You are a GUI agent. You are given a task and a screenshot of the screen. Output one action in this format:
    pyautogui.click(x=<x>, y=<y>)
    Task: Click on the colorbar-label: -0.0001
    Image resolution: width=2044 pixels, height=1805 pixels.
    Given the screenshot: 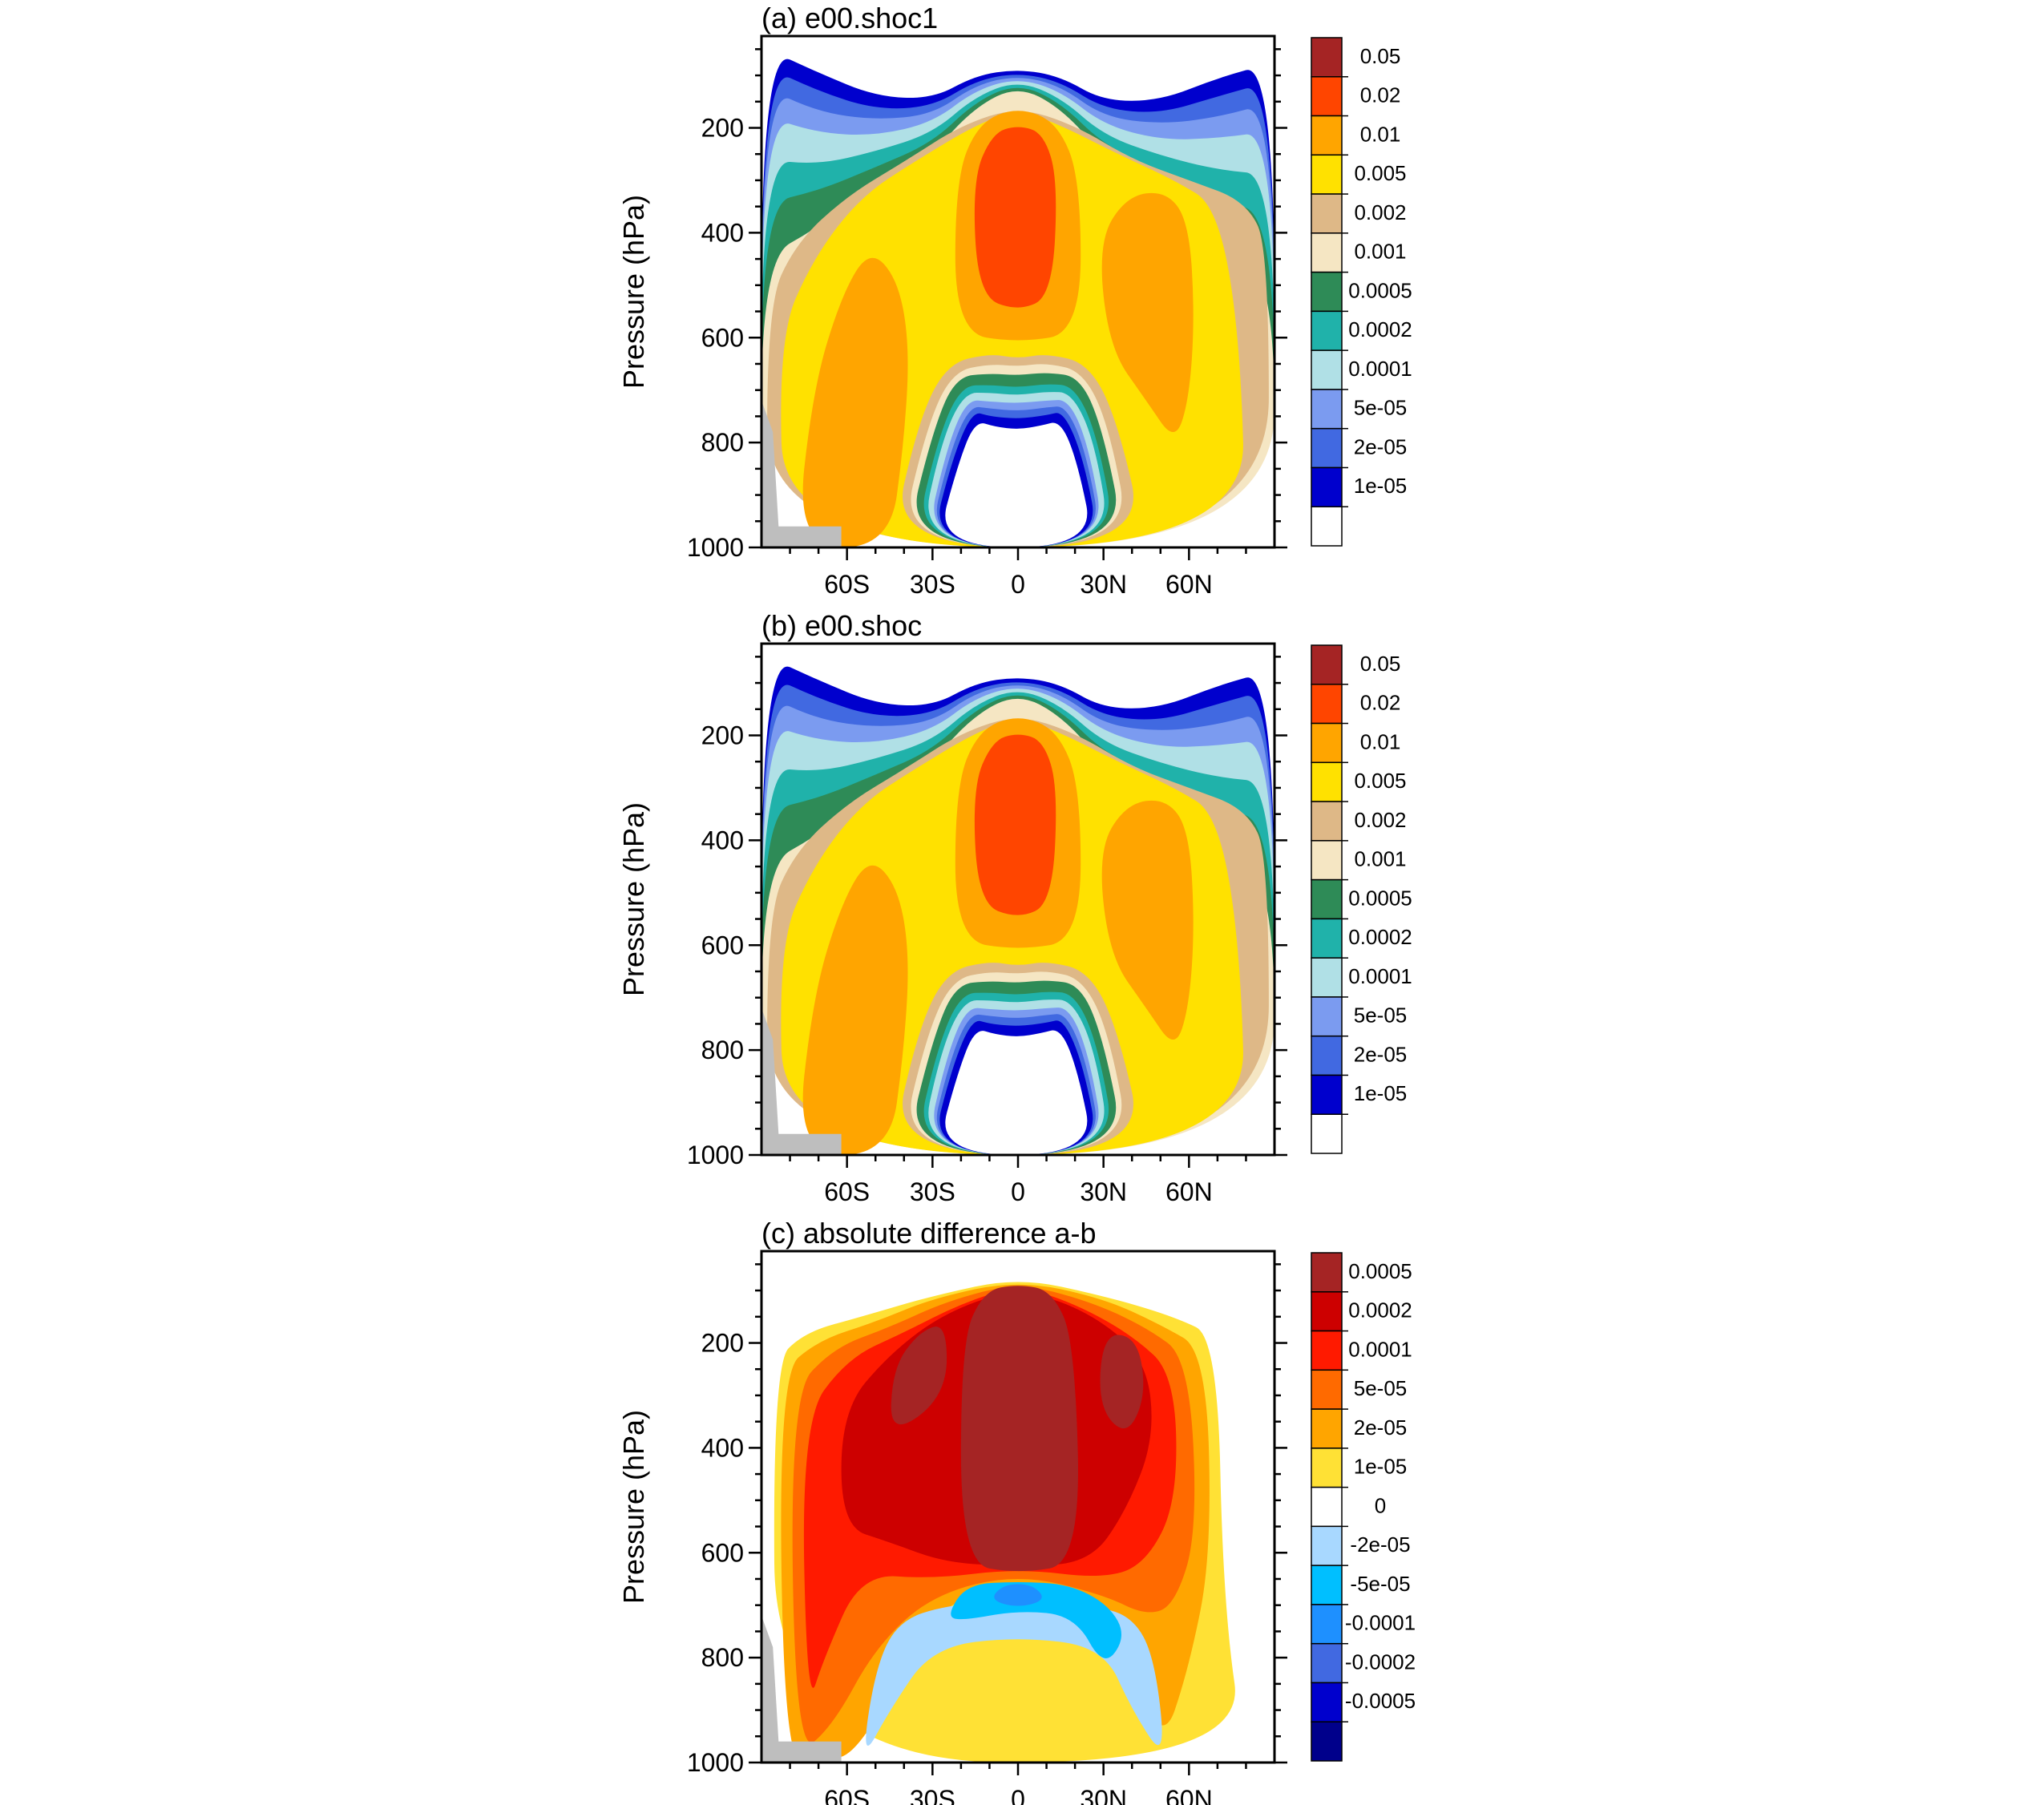 What is the action you would take?
    pyautogui.click(x=1380, y=1623)
    